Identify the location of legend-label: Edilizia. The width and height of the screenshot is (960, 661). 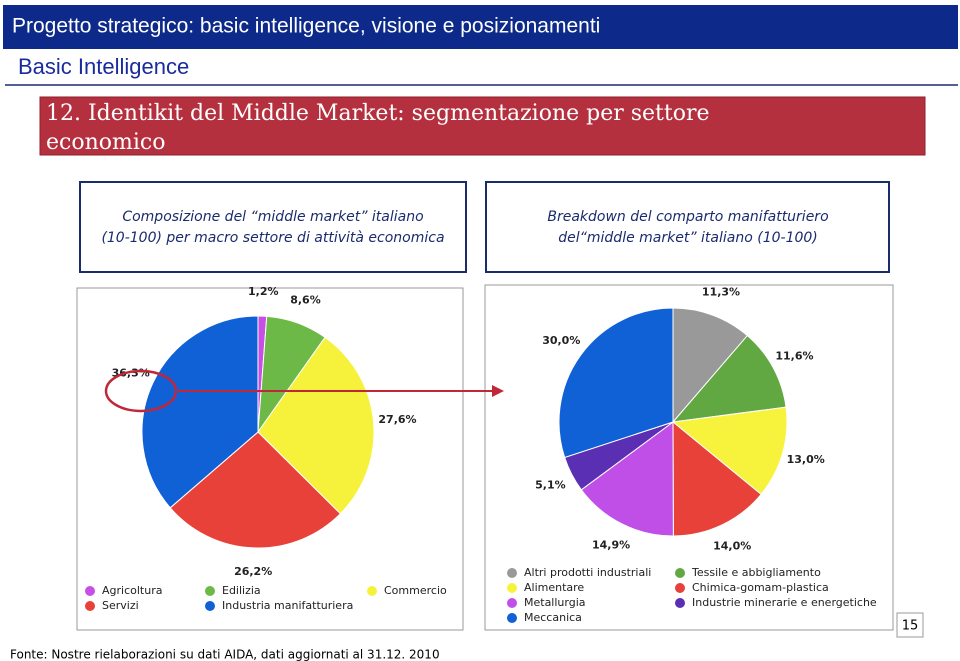
(241, 590).